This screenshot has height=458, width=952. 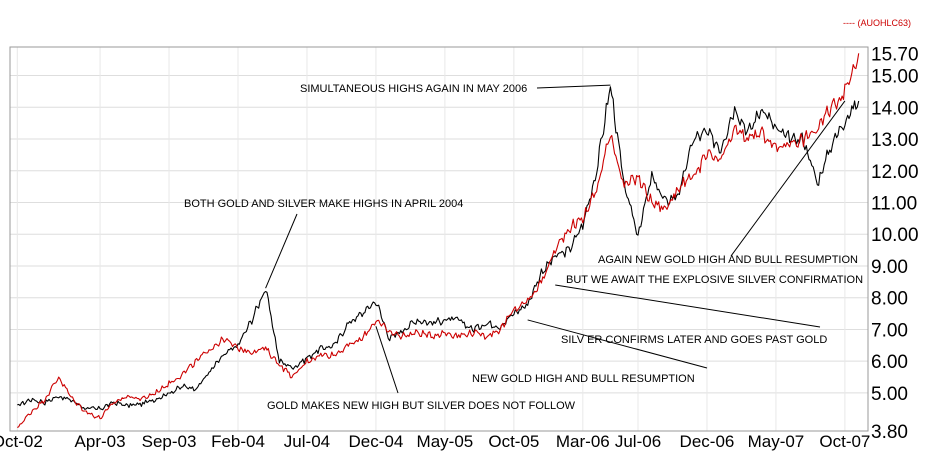 What do you see at coordinates (889, 299) in the screenshot?
I see `y-tick-label: 8.00` at bounding box center [889, 299].